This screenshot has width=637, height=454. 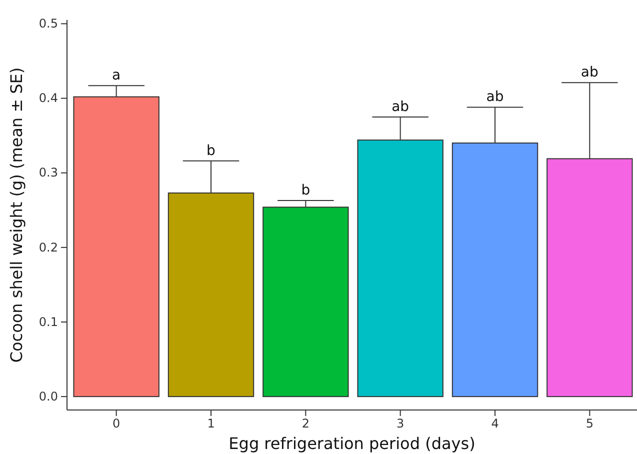 I want to click on y-axis-title: Cocoon shell weight (g) (mean ± SE), so click(x=16, y=215).